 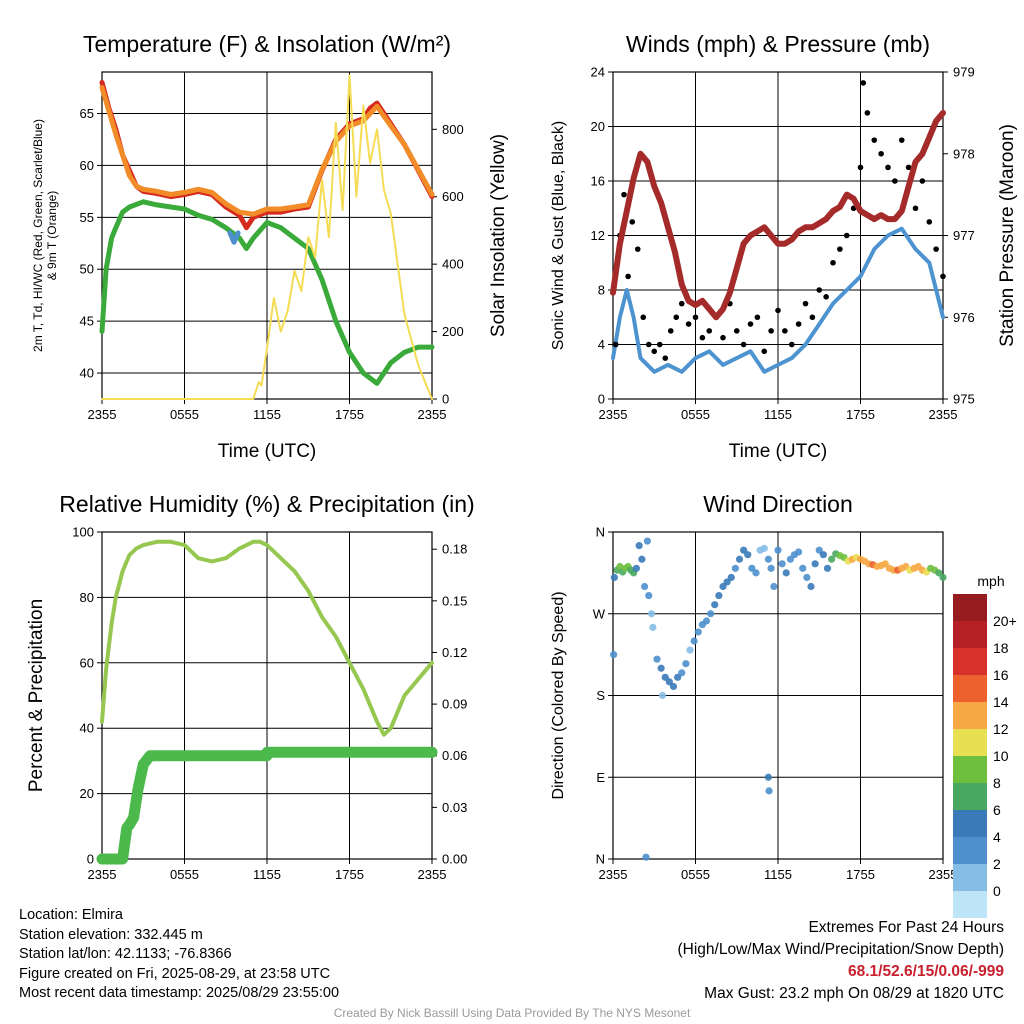 What do you see at coordinates (598, 72) in the screenshot?
I see `y-tick-label: 24` at bounding box center [598, 72].